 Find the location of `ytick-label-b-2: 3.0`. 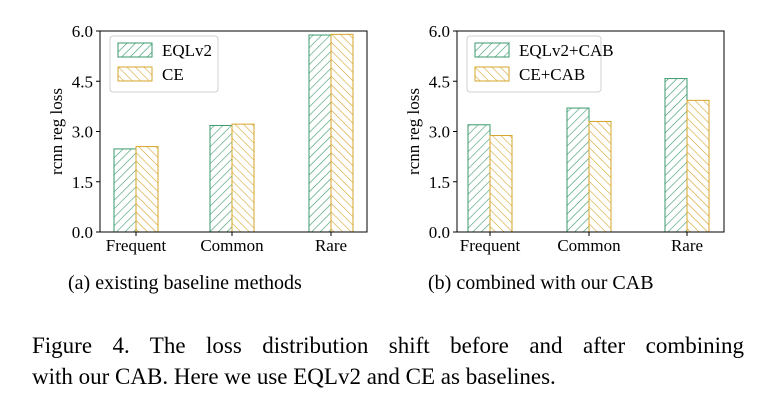

ytick-label-b-2: 3.0 is located at coordinates (439, 132).